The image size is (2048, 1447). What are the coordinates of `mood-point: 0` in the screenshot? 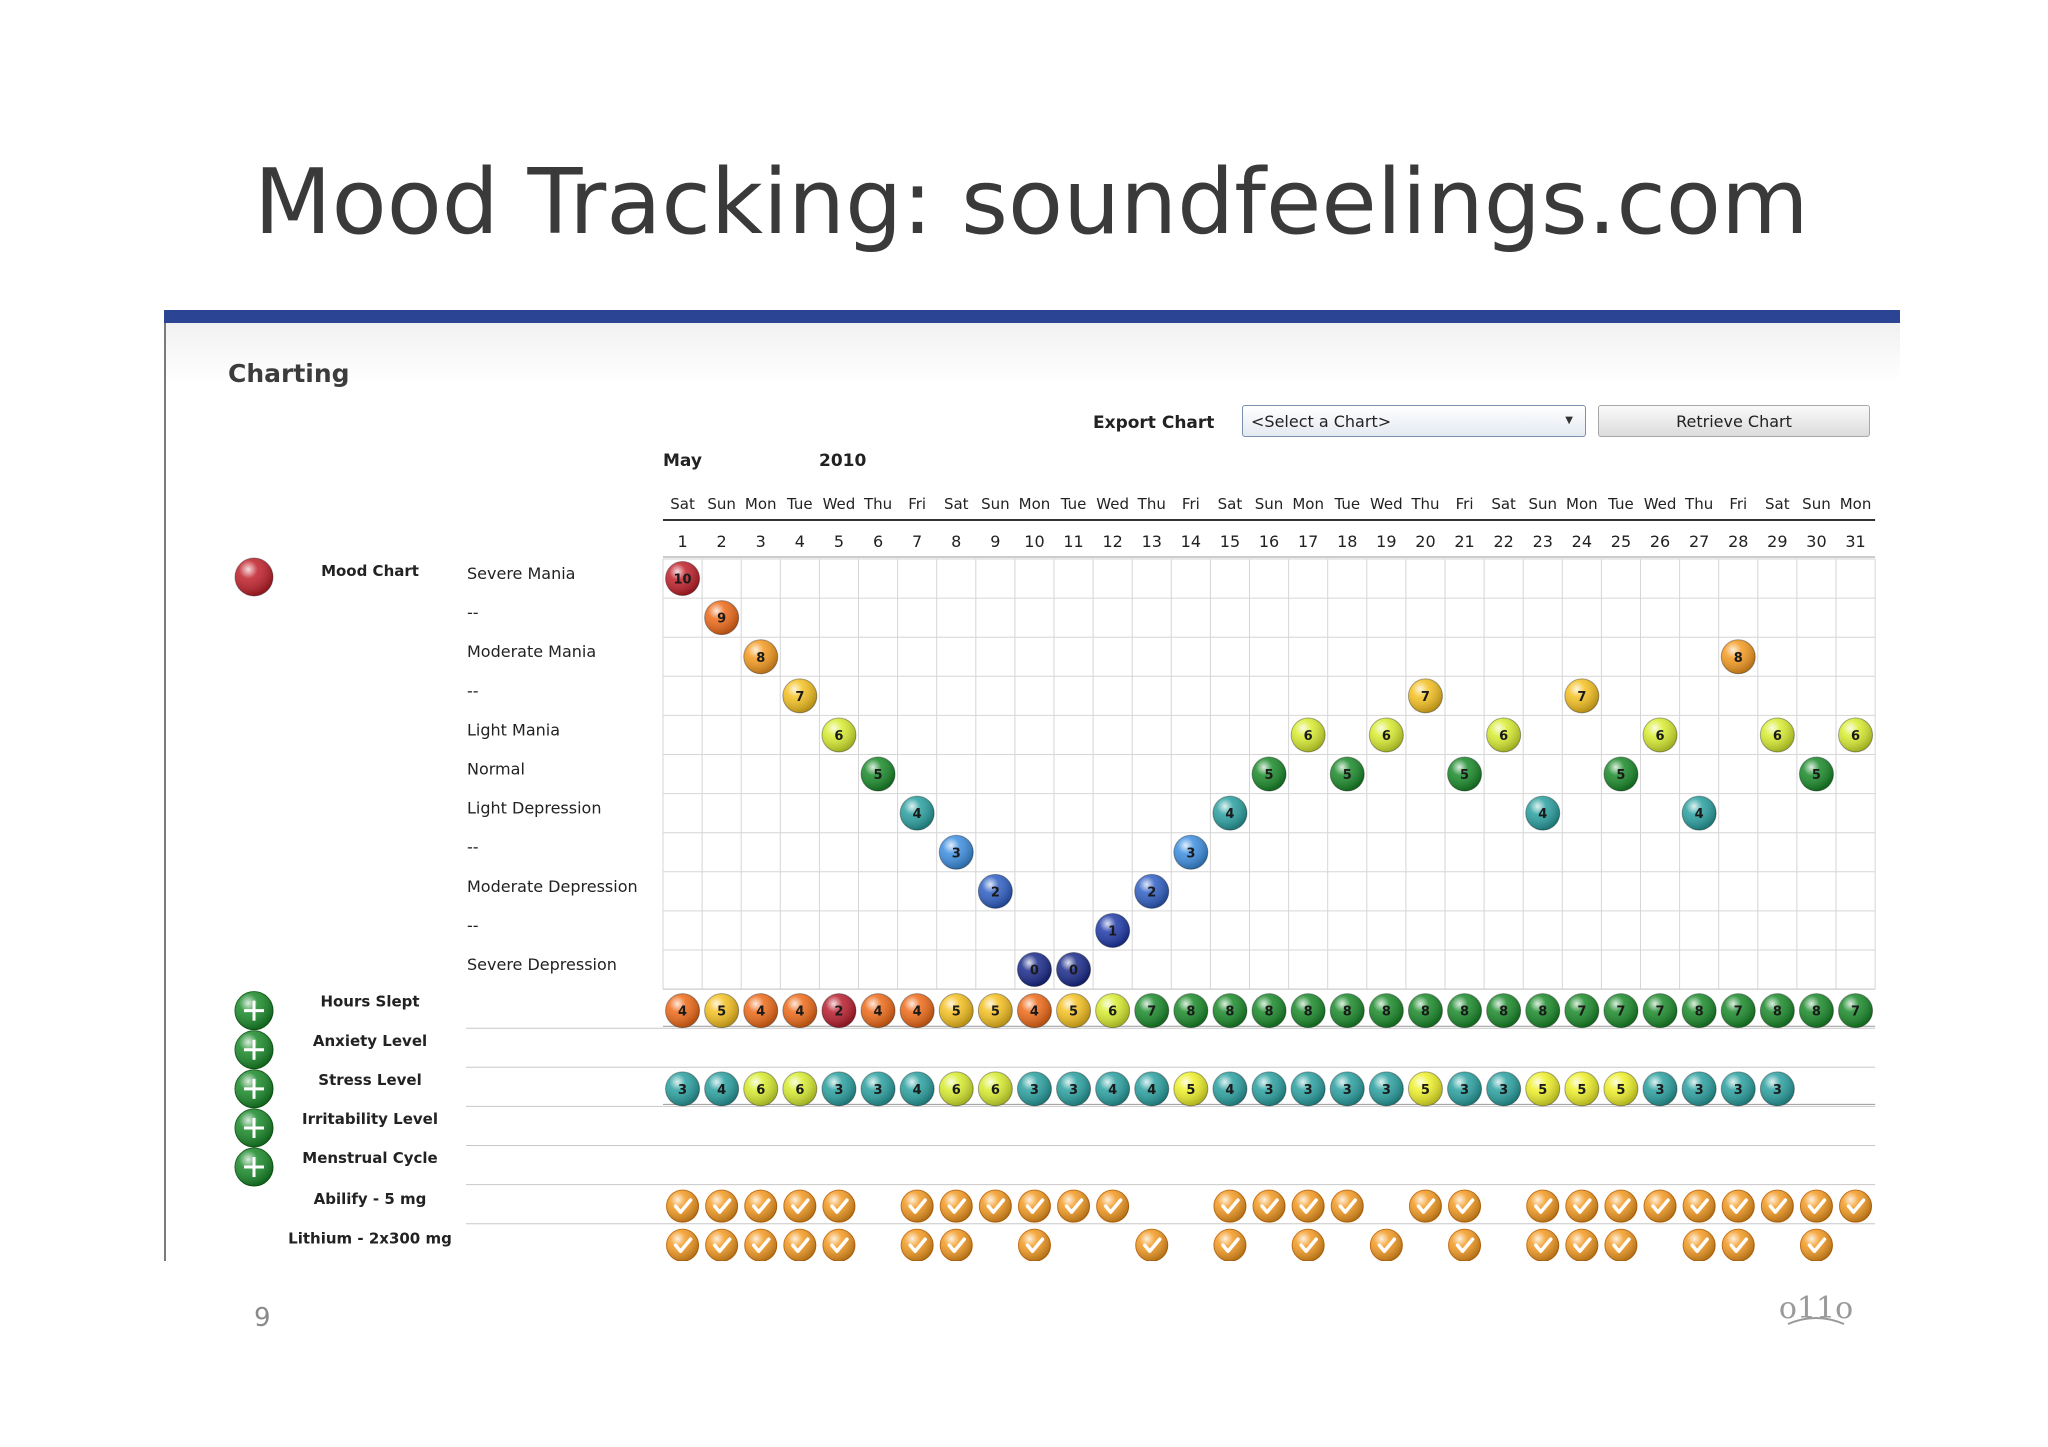 It's located at (1034, 970).